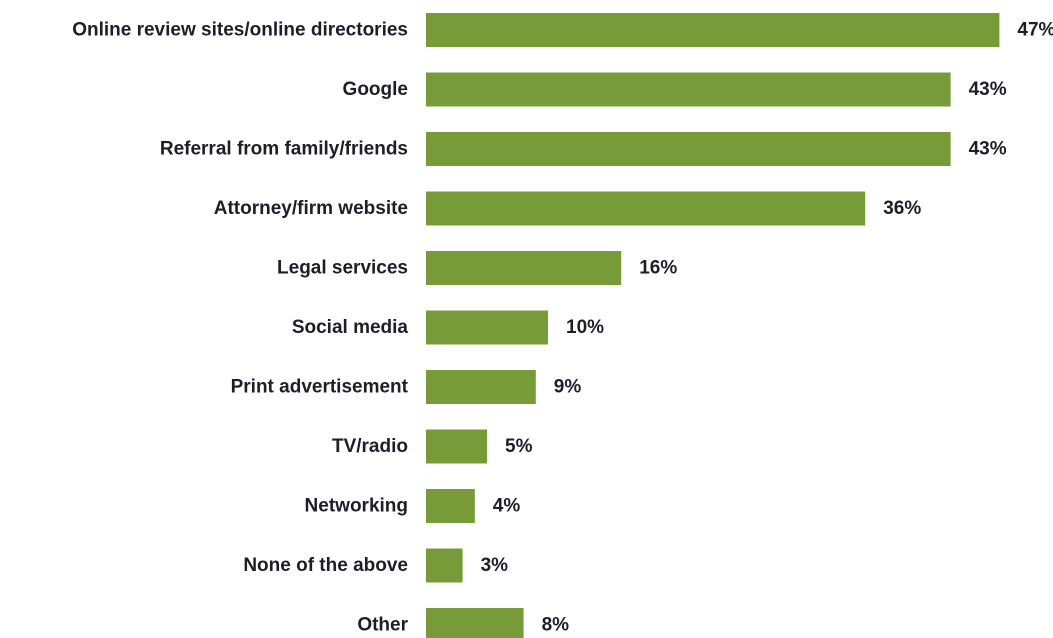 The width and height of the screenshot is (1053, 638). Describe the element at coordinates (1035, 30) in the screenshot. I see `value-label: 47%` at that location.